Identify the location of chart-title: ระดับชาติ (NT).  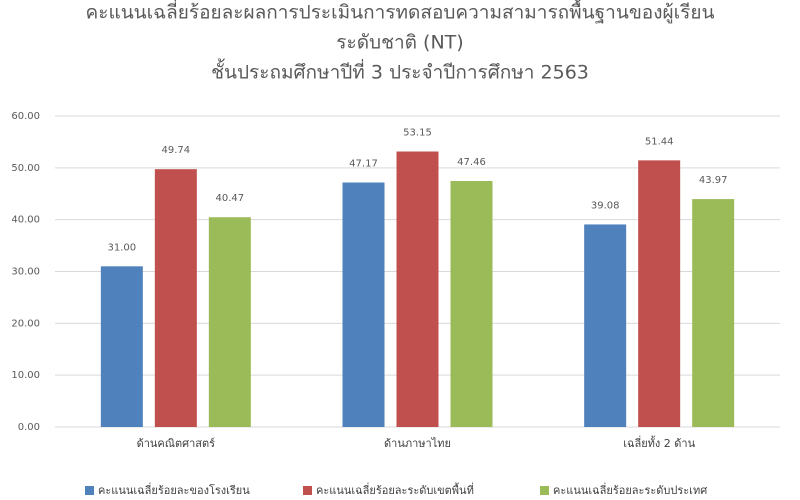
(399, 43).